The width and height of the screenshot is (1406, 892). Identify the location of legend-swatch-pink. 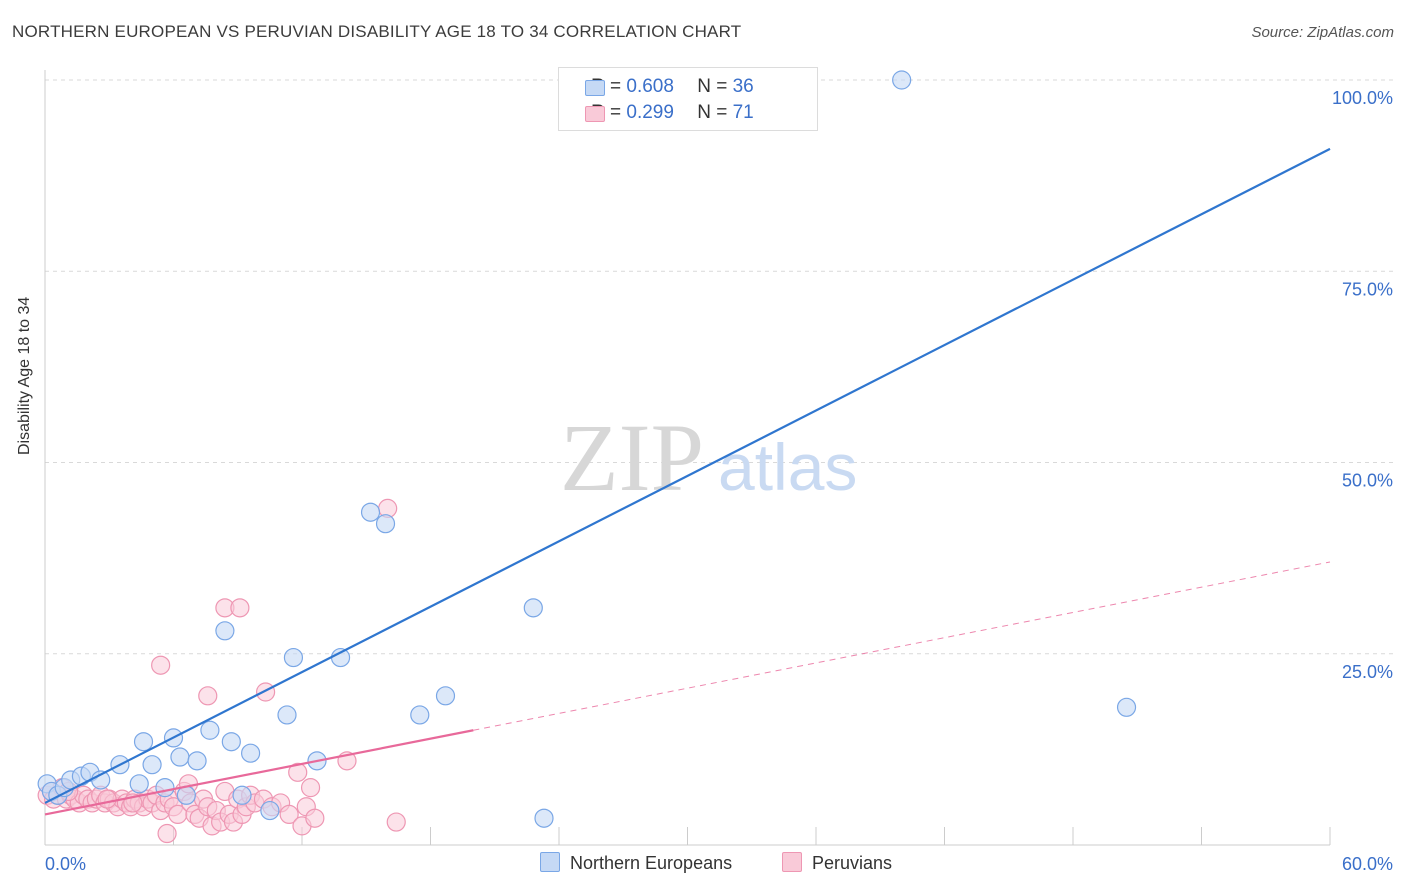
(595, 114).